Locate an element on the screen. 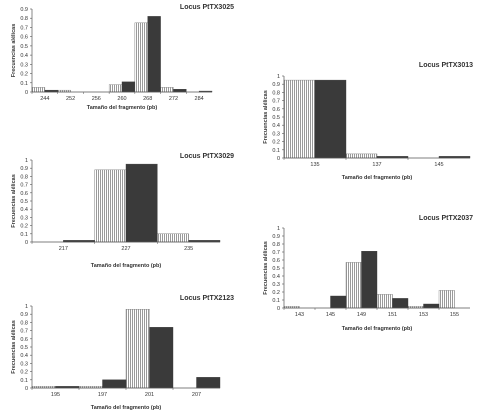  x-tick-label: 217 is located at coordinates (63, 249).